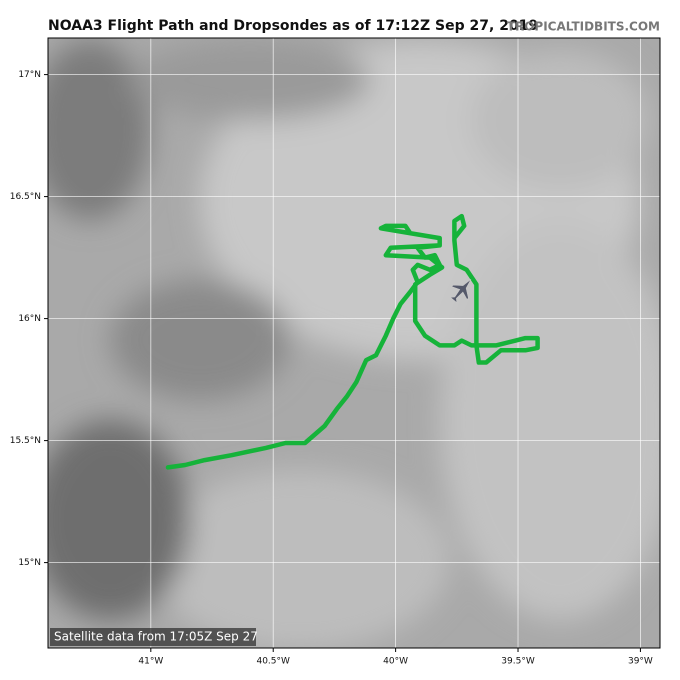 The image size is (680, 680). Describe the element at coordinates (25, 441) in the screenshot. I see `y-tick-label: 15.5°N` at that location.